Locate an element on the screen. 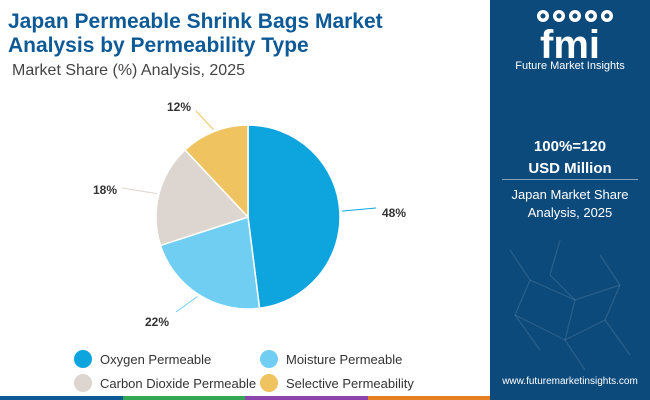  logo-letters: fmi is located at coordinates (570, 45).